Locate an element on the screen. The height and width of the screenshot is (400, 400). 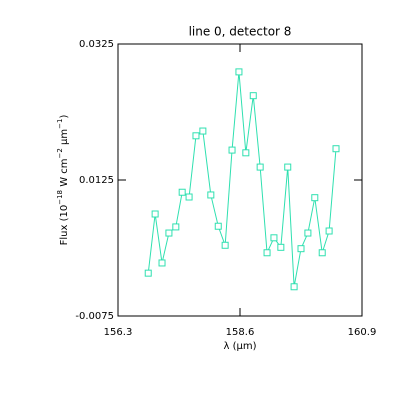
x-axis-label: λ (μm) is located at coordinates (239, 346).